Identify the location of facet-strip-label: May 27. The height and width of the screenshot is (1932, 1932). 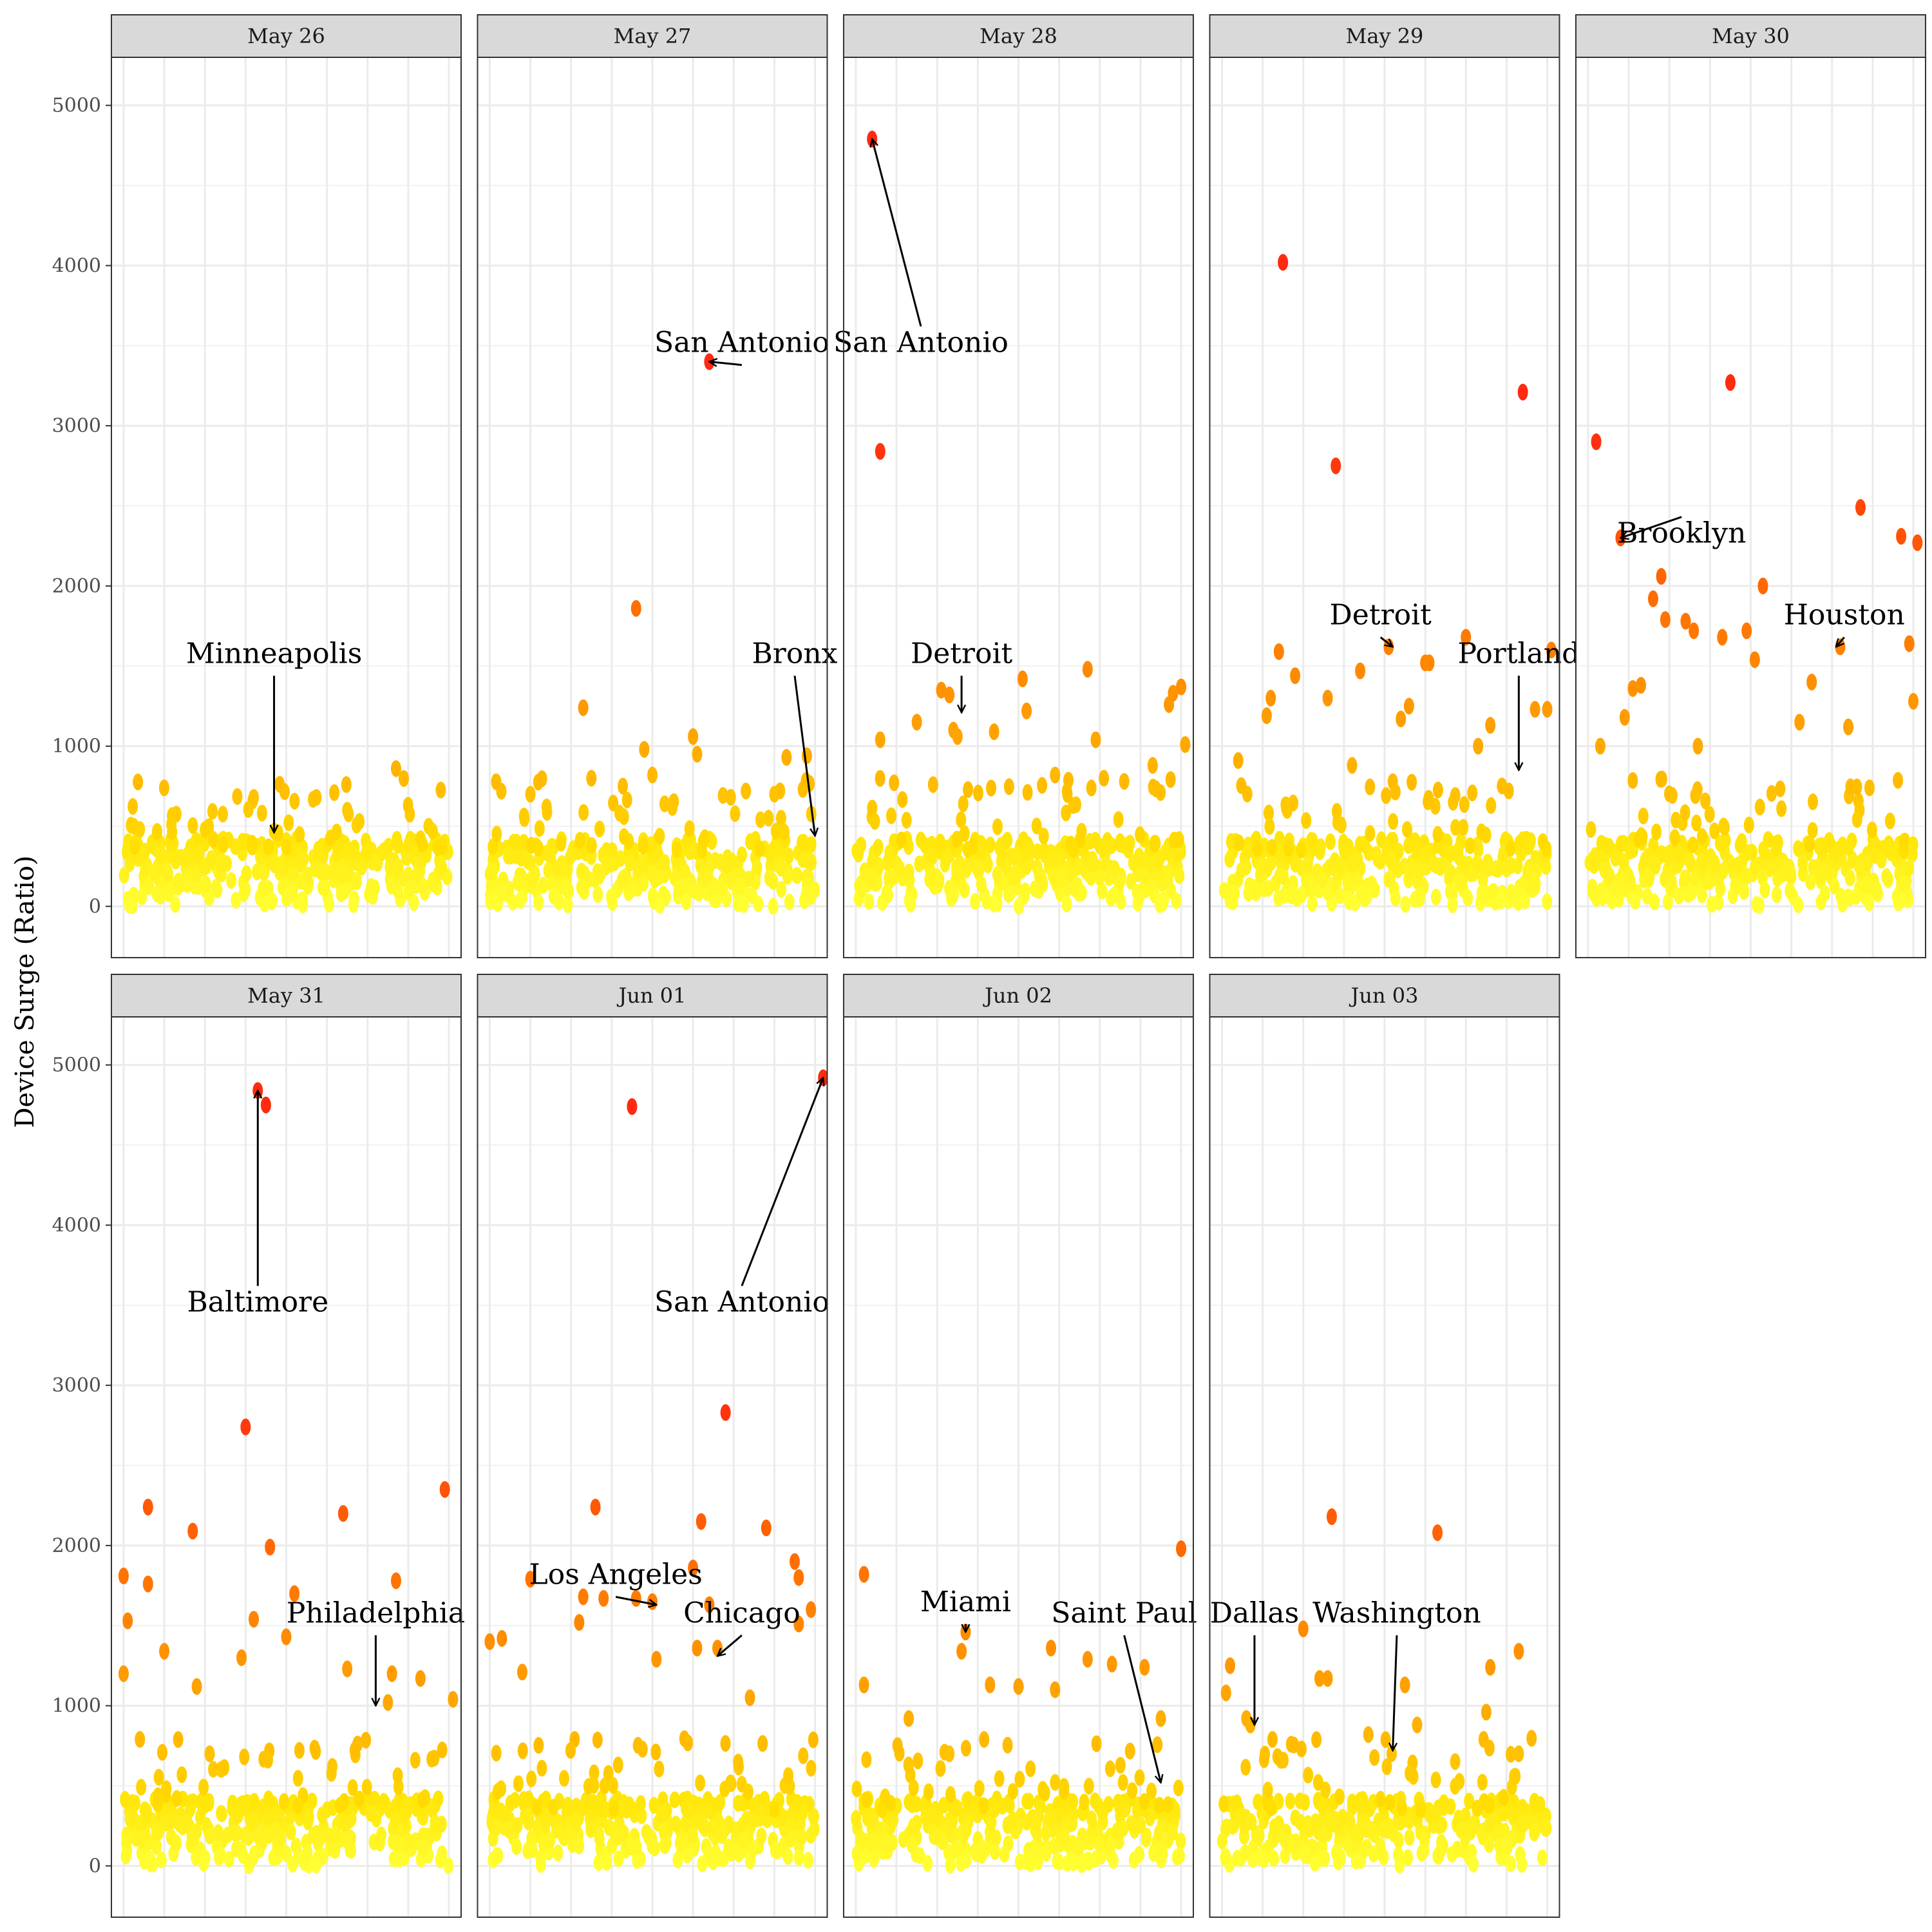
(653, 36).